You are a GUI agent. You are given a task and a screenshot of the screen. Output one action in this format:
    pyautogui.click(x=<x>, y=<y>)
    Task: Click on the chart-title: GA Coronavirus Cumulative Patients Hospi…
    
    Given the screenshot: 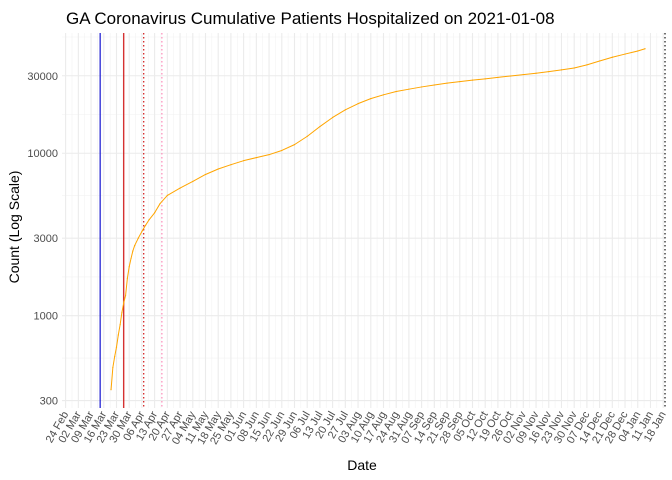 What is the action you would take?
    pyautogui.click(x=310, y=18)
    